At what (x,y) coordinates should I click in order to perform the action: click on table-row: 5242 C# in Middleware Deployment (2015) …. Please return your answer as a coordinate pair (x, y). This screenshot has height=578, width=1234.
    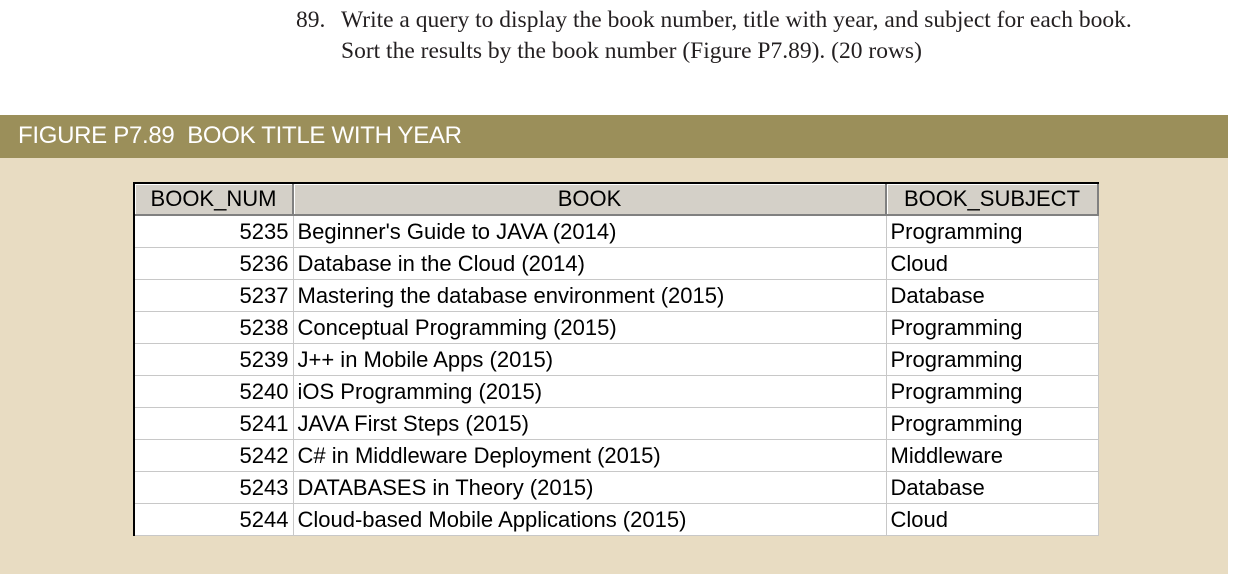
    Looking at the image, I should click on (617, 455).